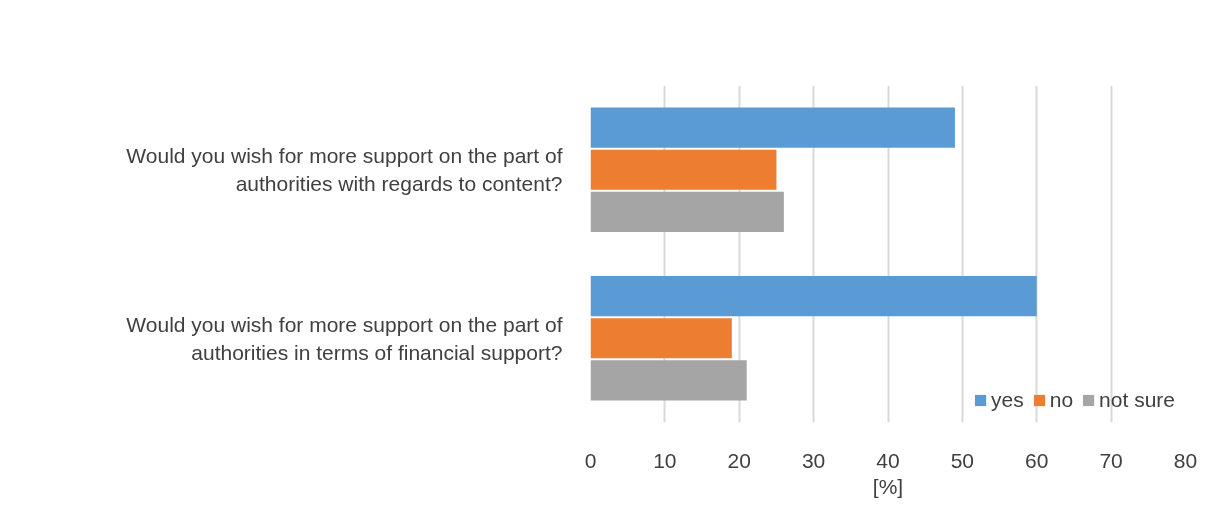 This screenshot has width=1215, height=506. I want to click on y-tick-label: Would you wish for more support on the part of authorities in terms of financial support?, so click(344, 338).